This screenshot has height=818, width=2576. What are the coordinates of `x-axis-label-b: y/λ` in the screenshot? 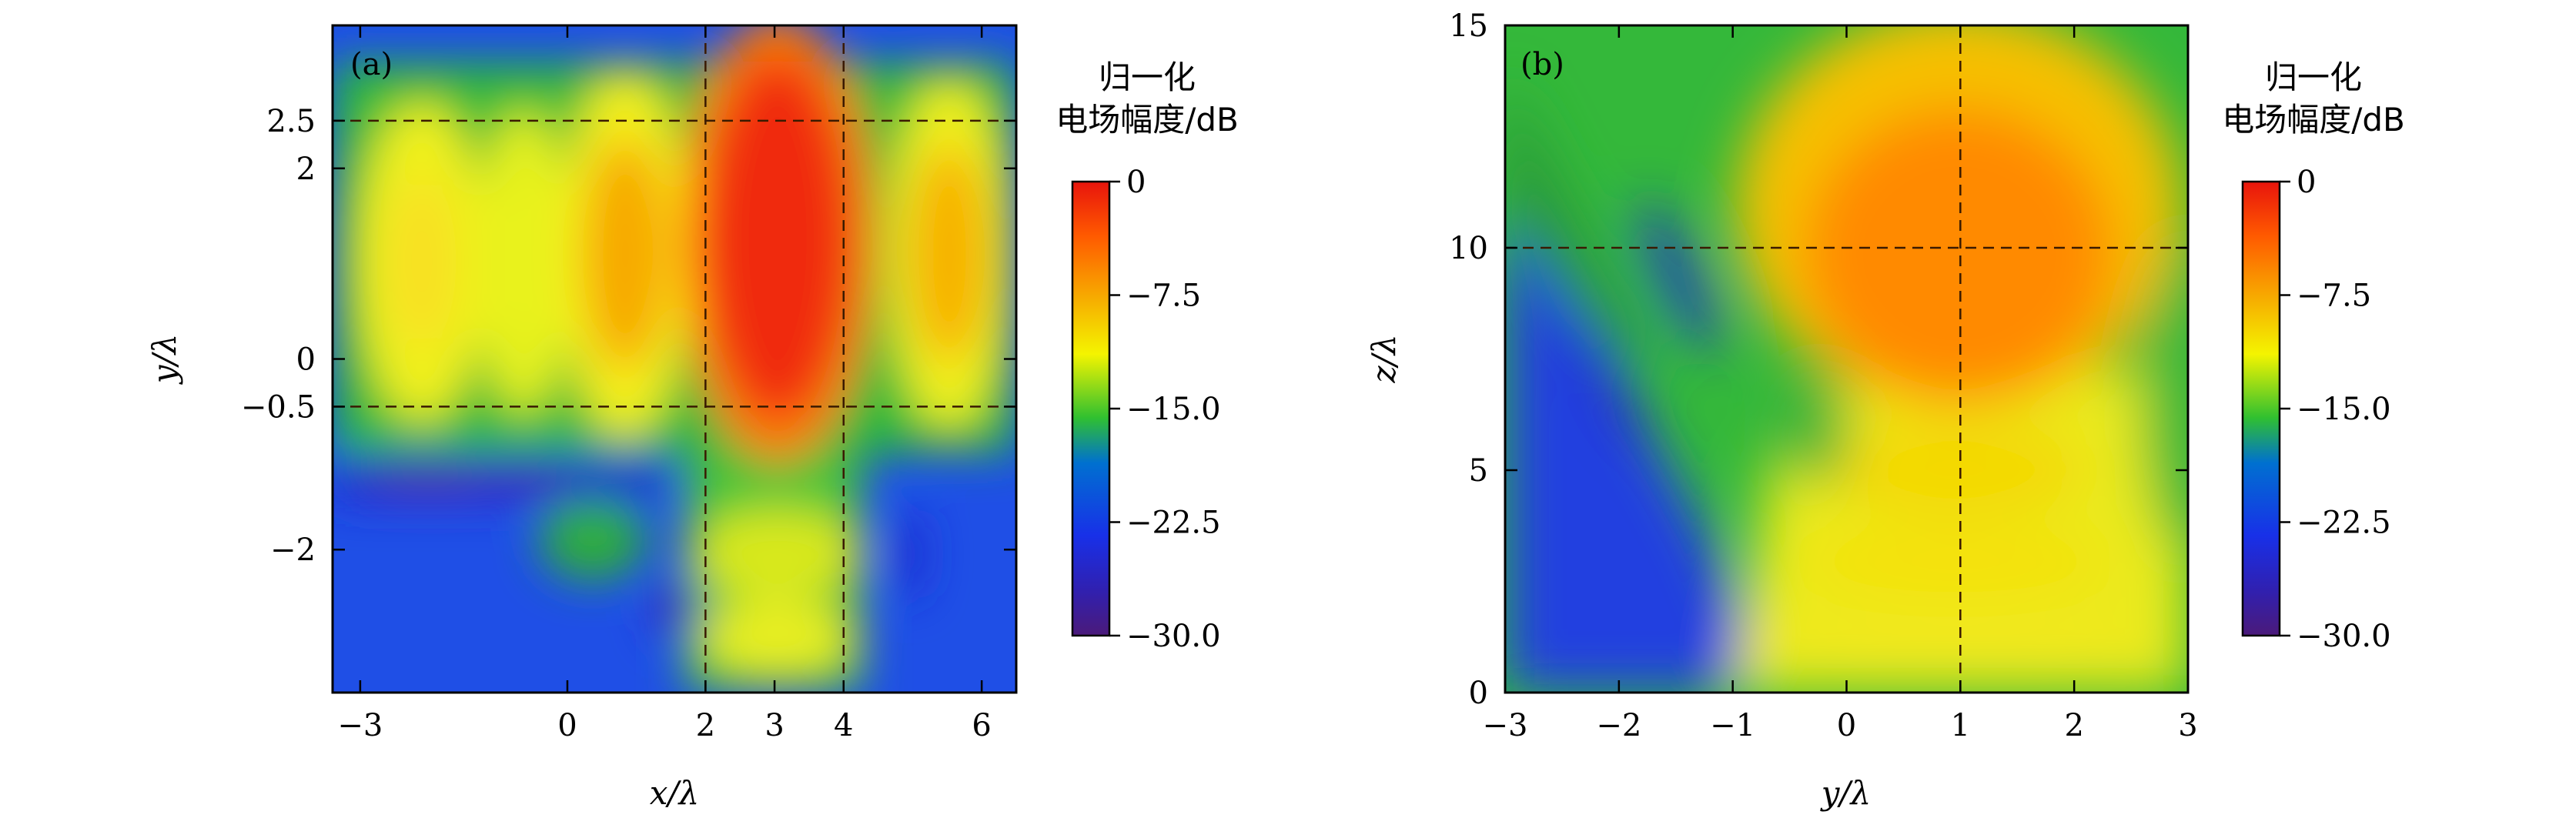 It's located at (1846, 793).